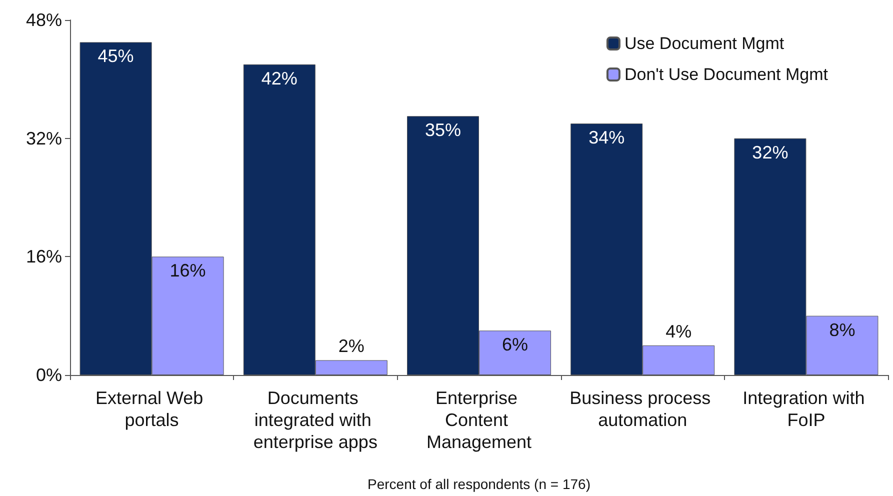 The height and width of the screenshot is (496, 893). I want to click on data-label: 4%, so click(679, 331).